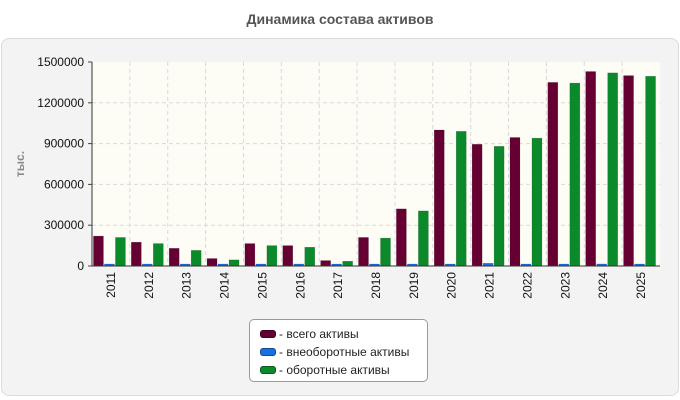 The image size is (680, 400). Describe the element at coordinates (80, 266) in the screenshot. I see `y-tick-label: 0` at that location.